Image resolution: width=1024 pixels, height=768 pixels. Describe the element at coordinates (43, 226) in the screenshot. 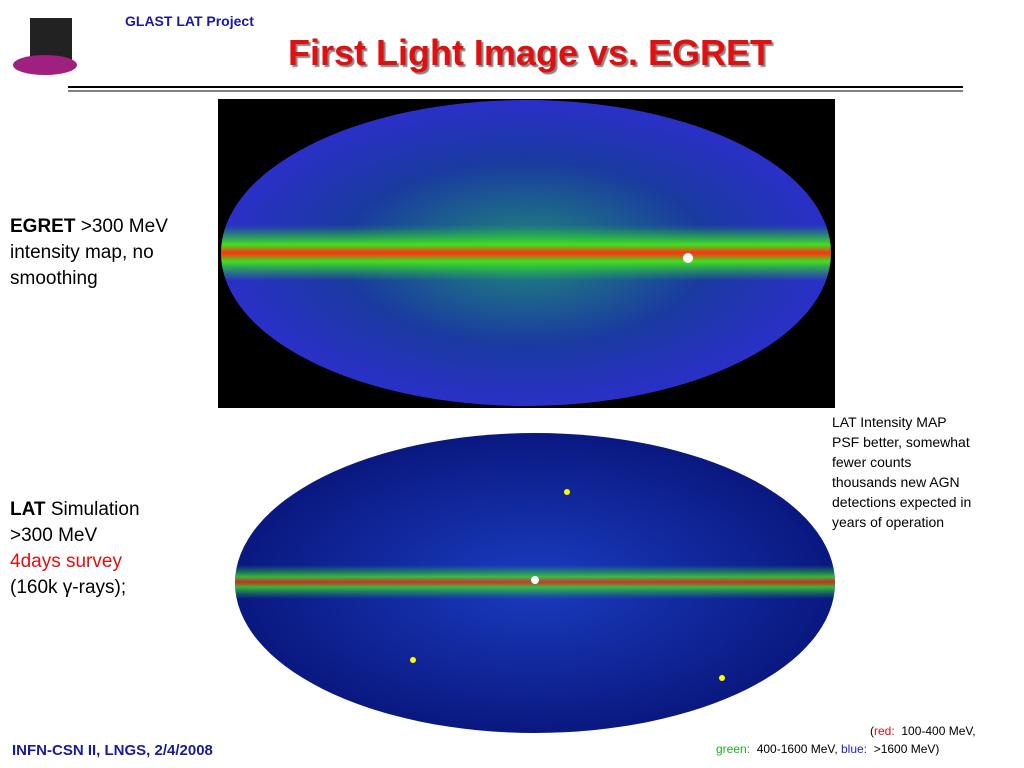

I see `egret-name: EGRET` at that location.